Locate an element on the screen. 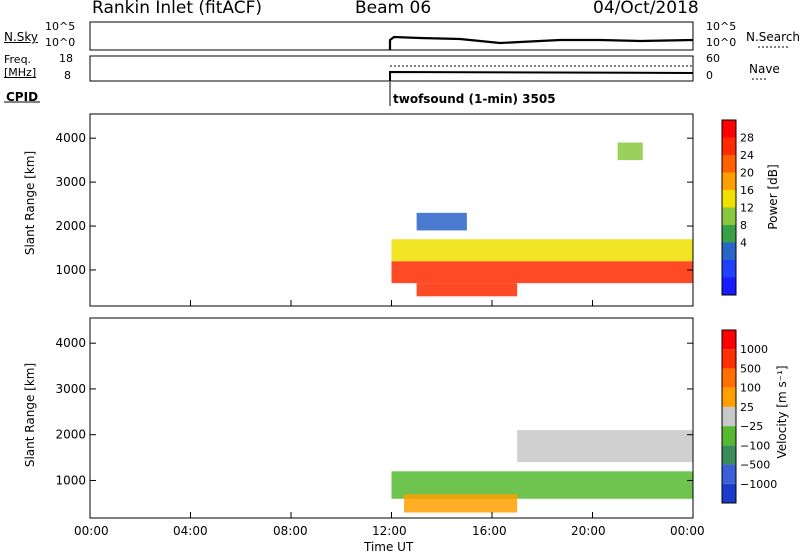  colorbar-tick-0-1: 24 is located at coordinates (747, 155).